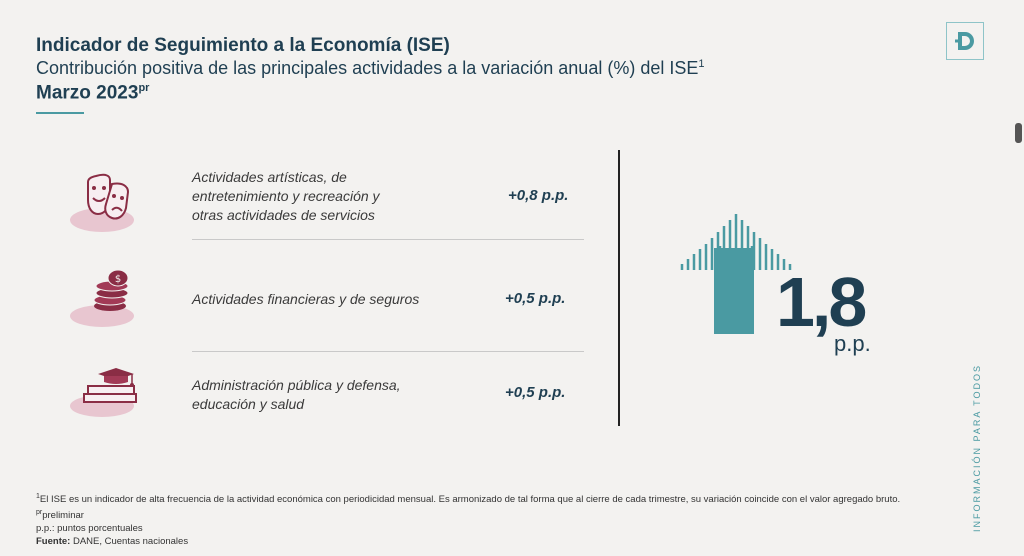 Image resolution: width=1024 pixels, height=556 pixels. What do you see at coordinates (306, 299) in the screenshot?
I see `activity-label-2: Actividades financieras y de seguros` at bounding box center [306, 299].